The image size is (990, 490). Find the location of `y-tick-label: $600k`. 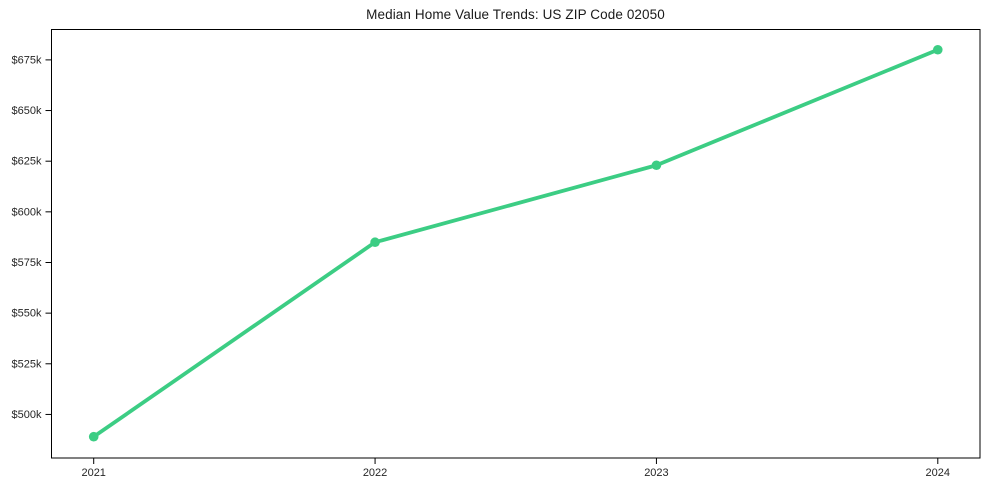

y-tick-label: $600k is located at coordinates (27, 212).